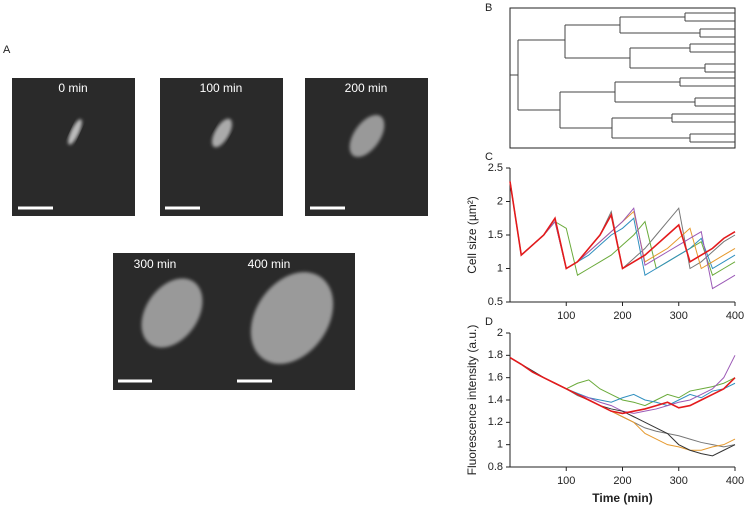 This screenshot has width=750, height=520. Describe the element at coordinates (495, 235) in the screenshot. I see `y-tick-label: 1.5` at that location.